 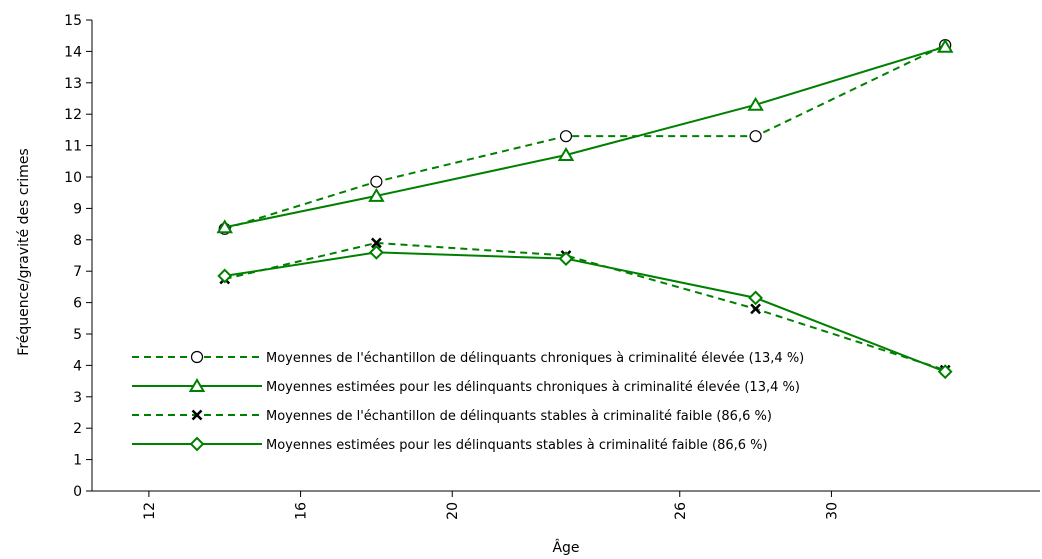 What do you see at coordinates (24, 251) in the screenshot?
I see `y-axis-title: Fréquence/gravité des crimes` at bounding box center [24, 251].